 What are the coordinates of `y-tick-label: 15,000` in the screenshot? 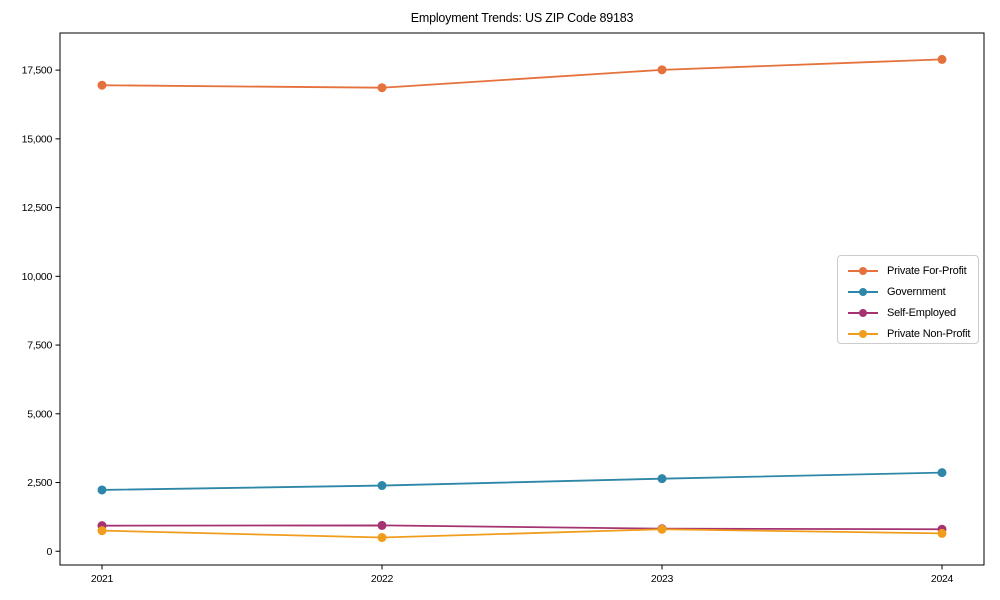 It's located at (37, 139).